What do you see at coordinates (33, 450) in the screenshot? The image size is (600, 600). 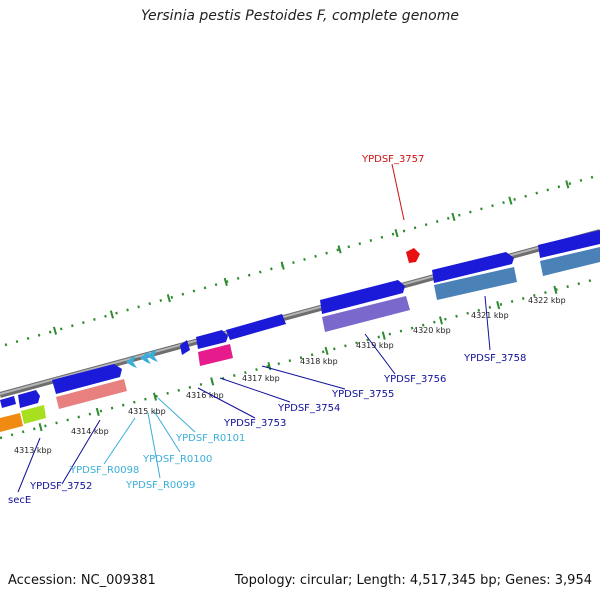 I see `tick-label: 4313 kbp` at bounding box center [33, 450].